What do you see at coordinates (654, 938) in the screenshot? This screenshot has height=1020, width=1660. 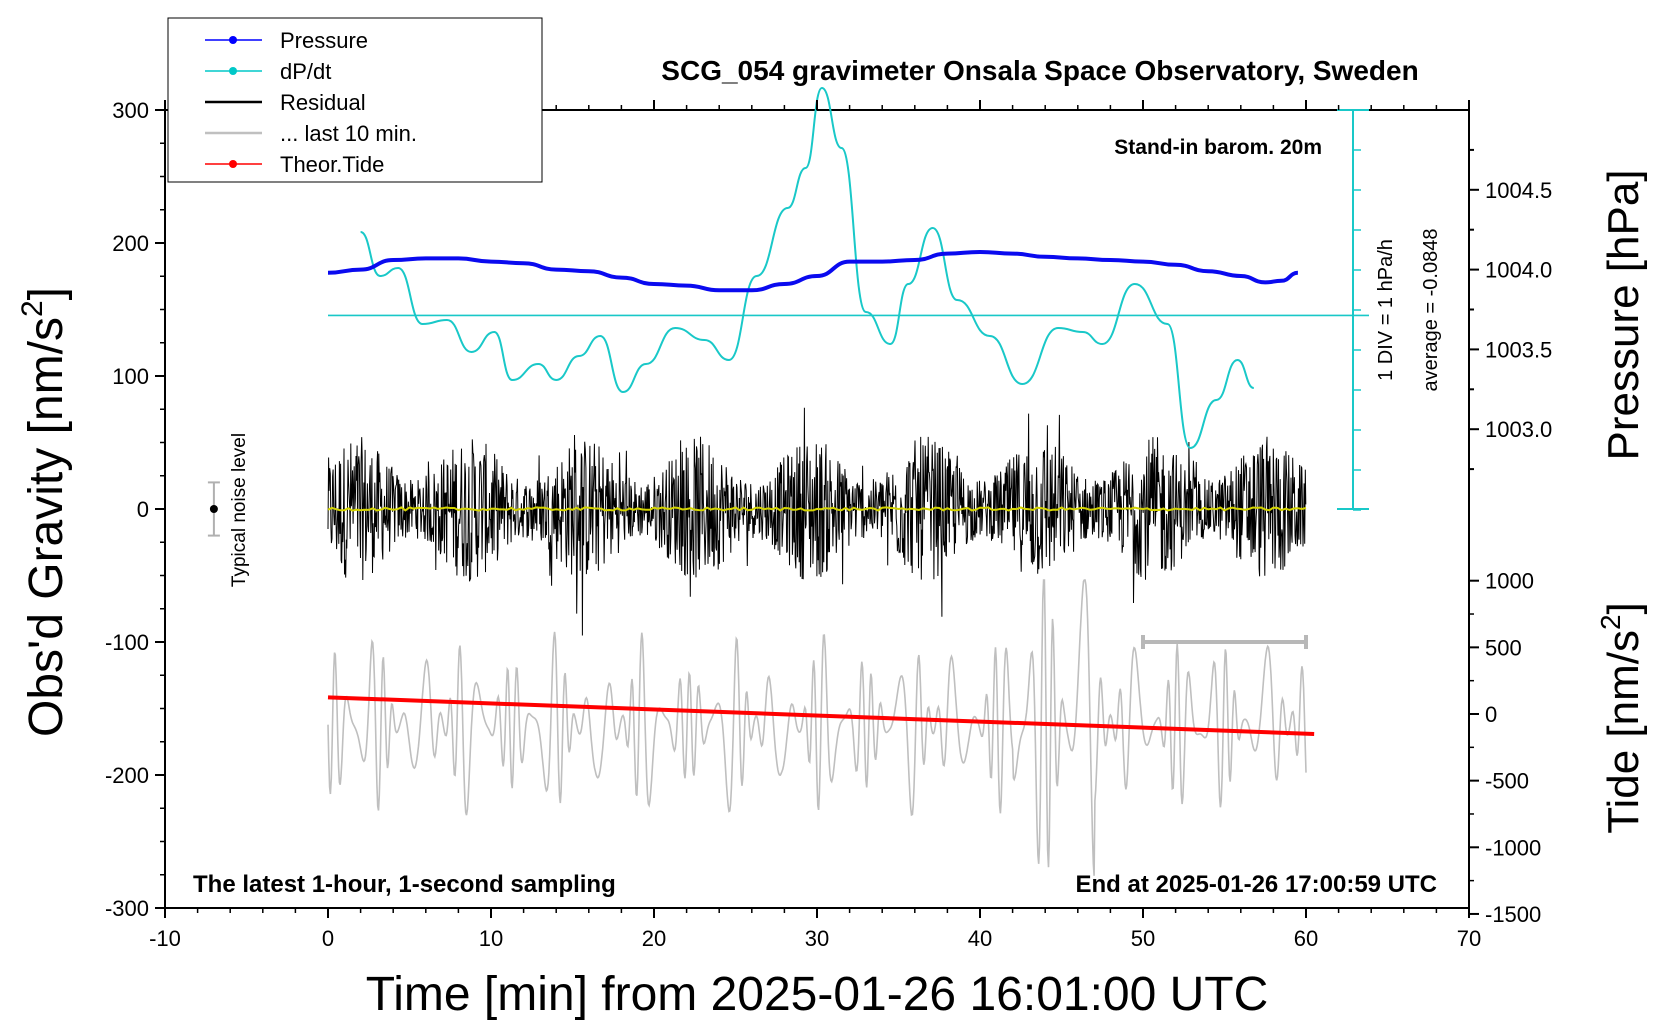 I see `x-tick-label: 20` at bounding box center [654, 938].